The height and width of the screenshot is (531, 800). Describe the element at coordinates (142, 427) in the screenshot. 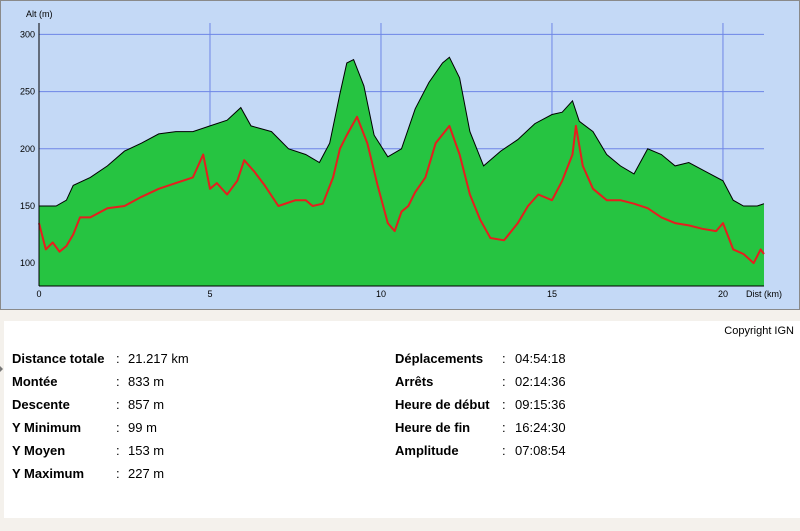

I see `stat-value: 99 m` at that location.